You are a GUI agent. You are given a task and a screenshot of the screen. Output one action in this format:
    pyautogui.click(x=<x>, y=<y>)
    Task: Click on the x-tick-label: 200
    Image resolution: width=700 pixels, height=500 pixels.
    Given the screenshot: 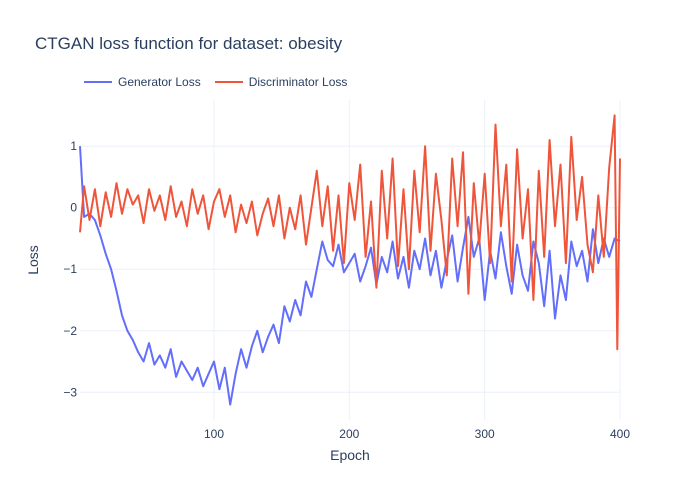 What is the action you would take?
    pyautogui.click(x=349, y=434)
    